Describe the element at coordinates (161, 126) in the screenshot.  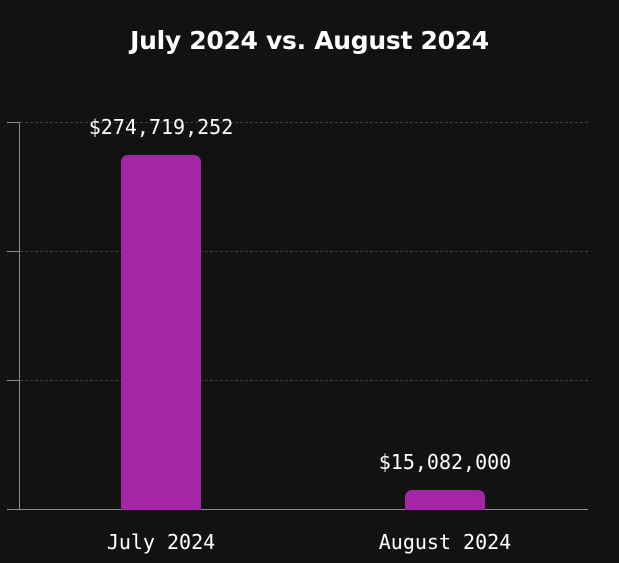
I see `data-label-july-2024: $274,719,252` at that location.